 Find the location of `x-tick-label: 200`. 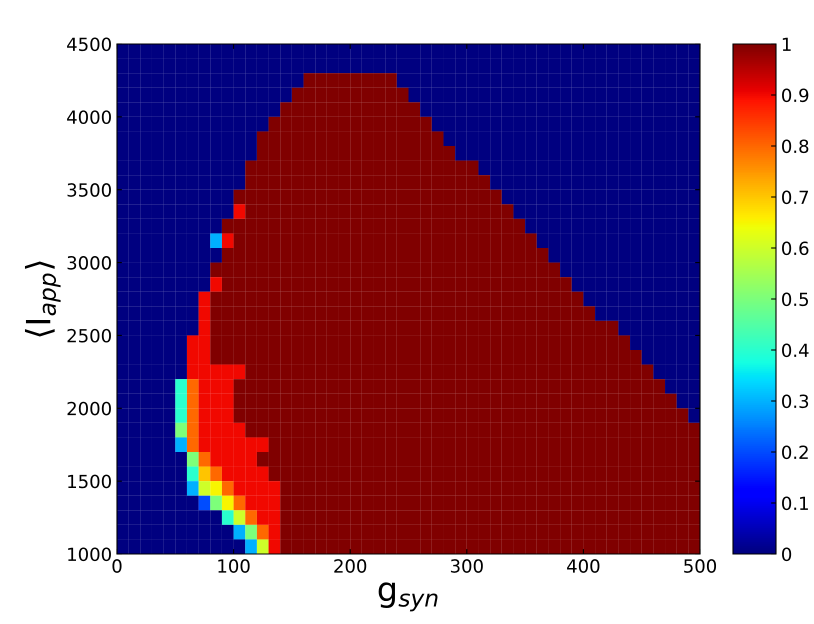

x-tick-label: 200 is located at coordinates (350, 566).